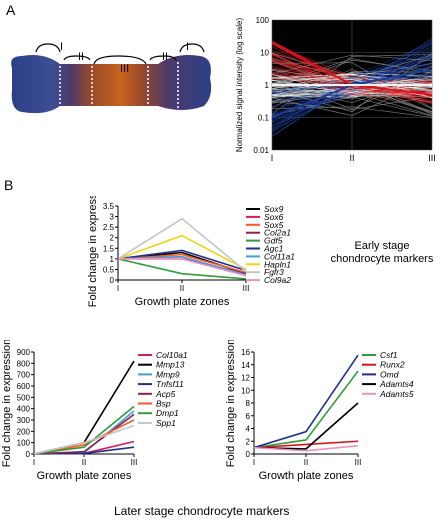 The height and width of the screenshot is (520, 442). What do you see at coordinates (170, 365) in the screenshot?
I see `legend-label: Mmp13` at bounding box center [170, 365].